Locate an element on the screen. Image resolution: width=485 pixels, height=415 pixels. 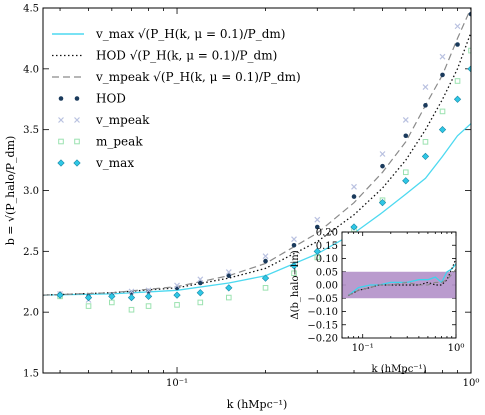
inset-line-vmpeak is located at coordinates (401, 282).